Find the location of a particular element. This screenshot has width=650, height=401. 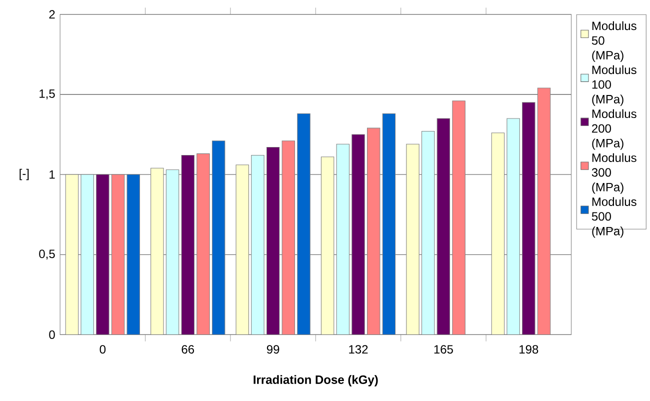

y-tick-label: 2 is located at coordinates (52, 14).